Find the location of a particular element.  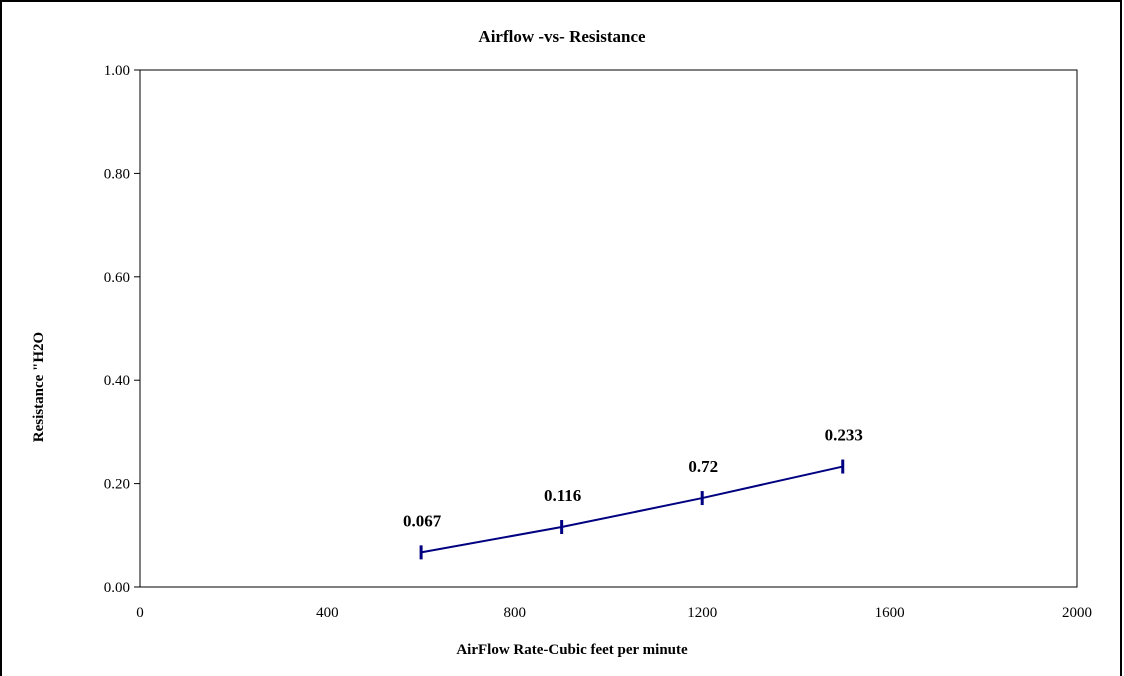

series-line is located at coordinates (631, 509).